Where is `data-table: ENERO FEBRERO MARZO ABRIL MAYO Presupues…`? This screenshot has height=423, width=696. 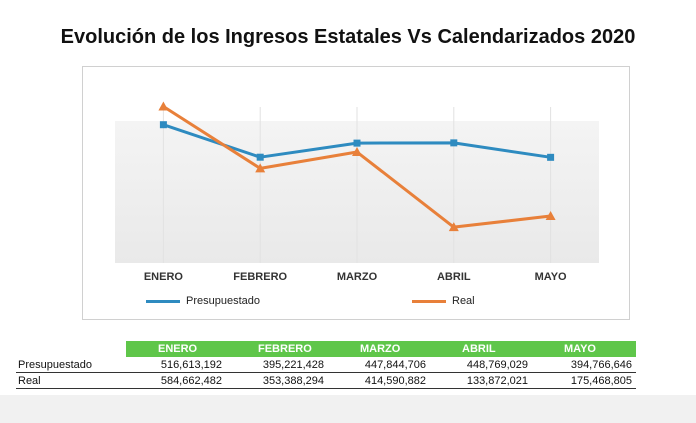 data-table: ENERO FEBRERO MARZO ABRIL MAYO Presupues… is located at coordinates (326, 365).